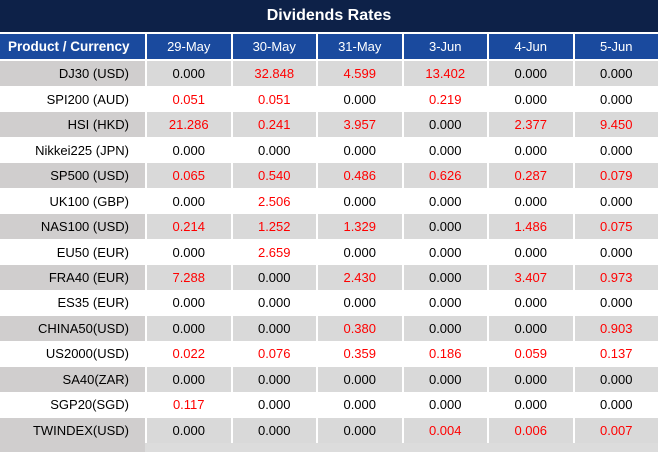  What do you see at coordinates (188, 277) in the screenshot?
I see `value-cell: 7.288` at bounding box center [188, 277].